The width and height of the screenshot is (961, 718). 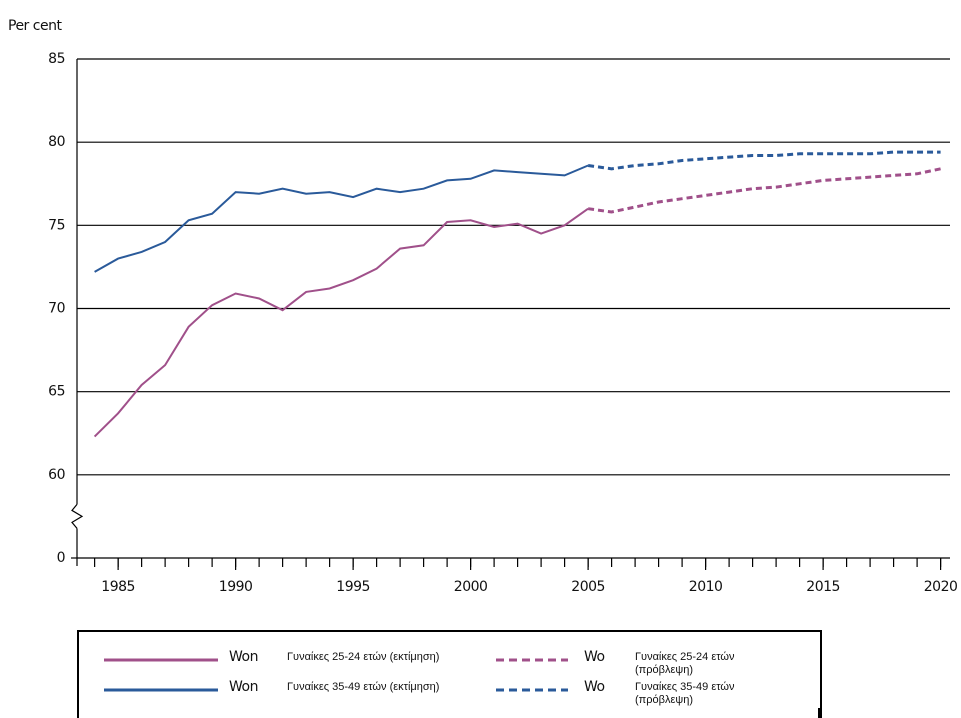 I want to click on x-tick-label: 2020, so click(x=941, y=587).